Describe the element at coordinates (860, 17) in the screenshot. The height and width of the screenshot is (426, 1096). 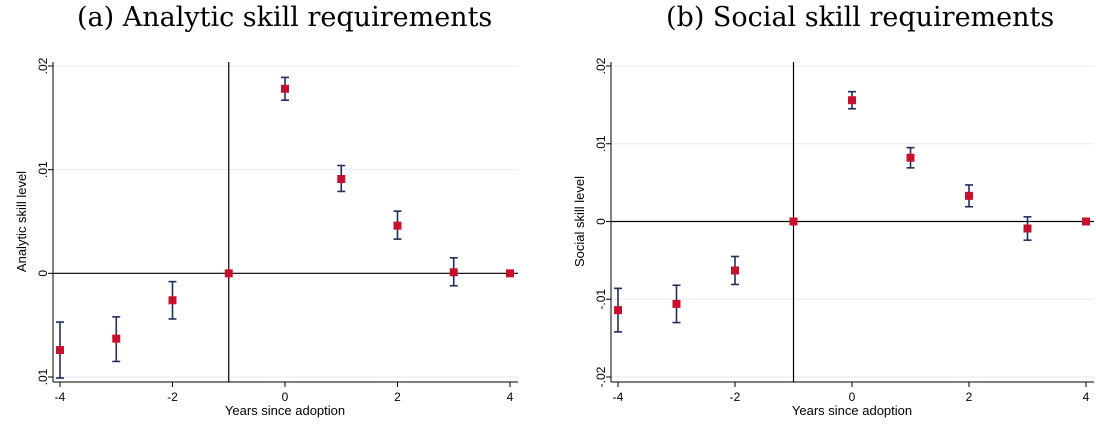
I see `chart-title: (b) Social skill requirements` at that location.